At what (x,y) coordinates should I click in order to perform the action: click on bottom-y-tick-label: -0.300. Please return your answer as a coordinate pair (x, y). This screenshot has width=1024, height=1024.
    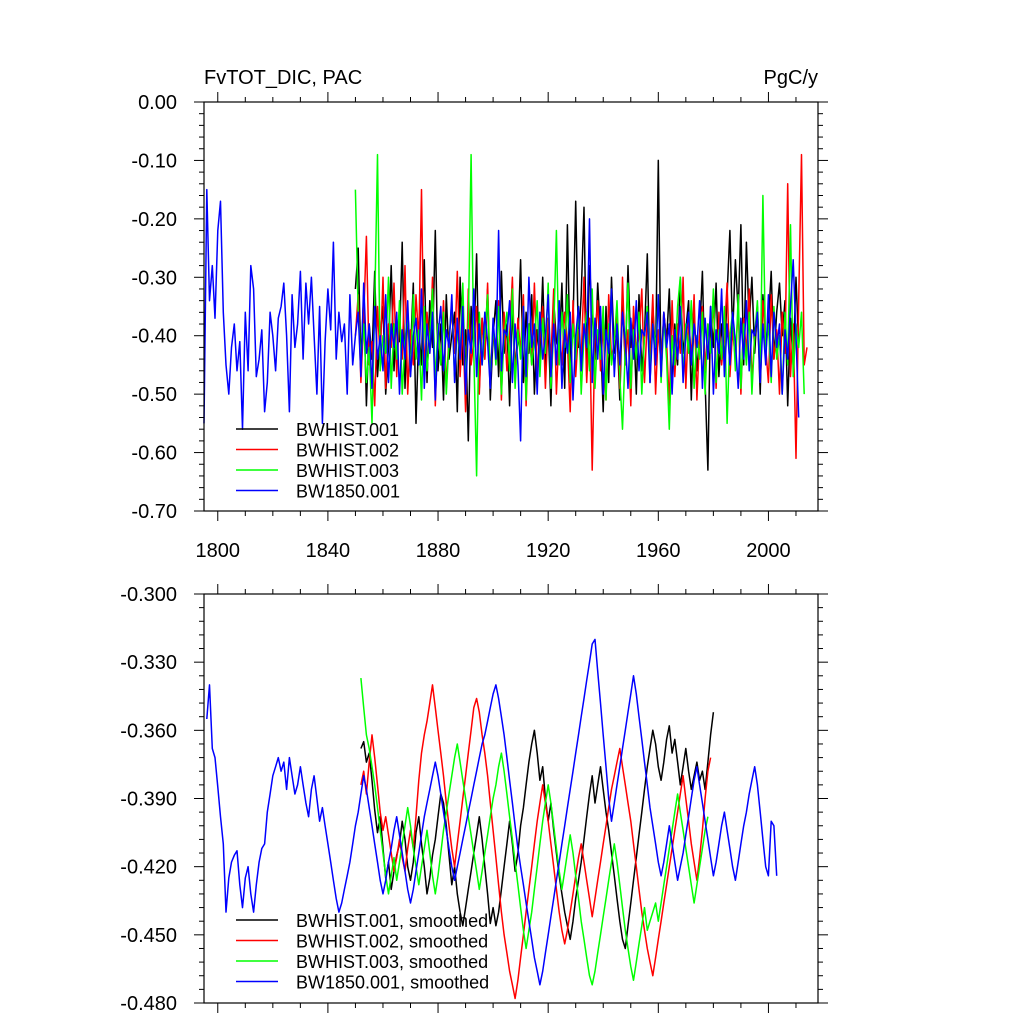
    Looking at the image, I should click on (148, 595).